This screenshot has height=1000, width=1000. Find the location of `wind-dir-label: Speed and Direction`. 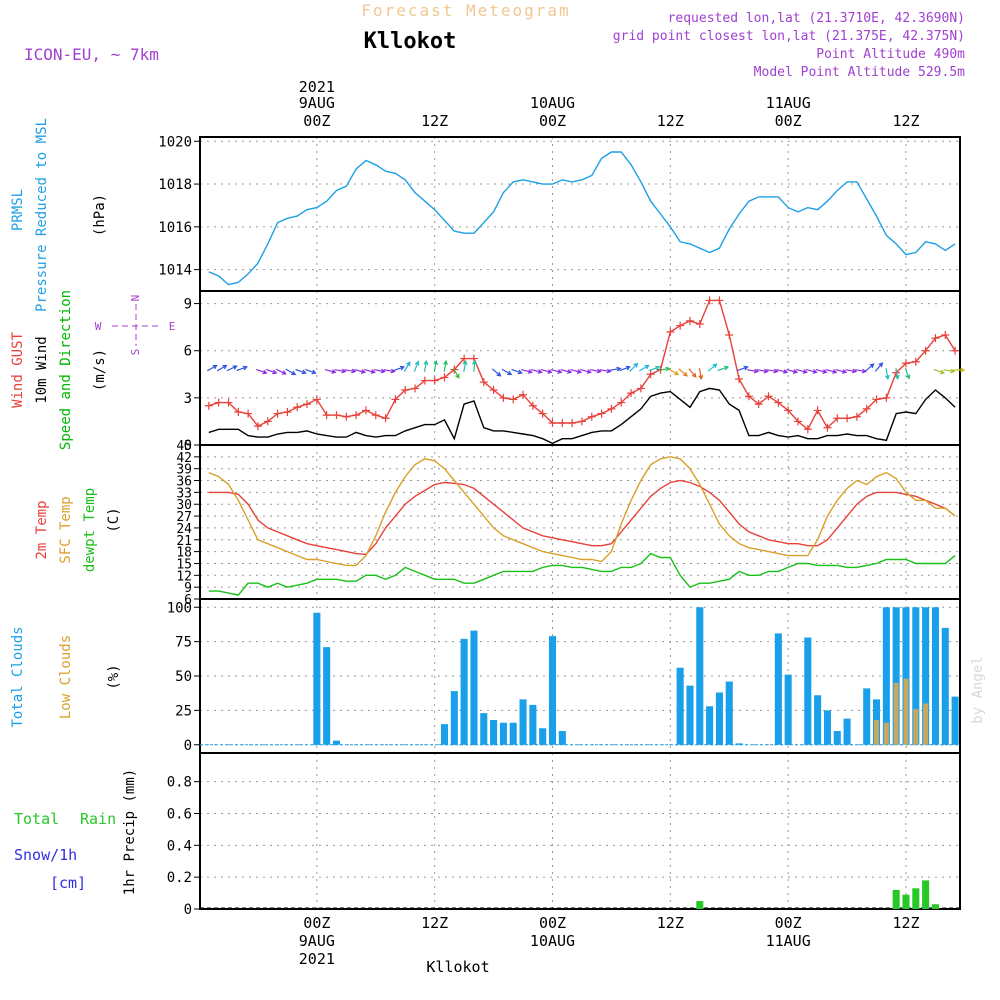

wind-dir-label: Speed and Direction is located at coordinates (66, 370).